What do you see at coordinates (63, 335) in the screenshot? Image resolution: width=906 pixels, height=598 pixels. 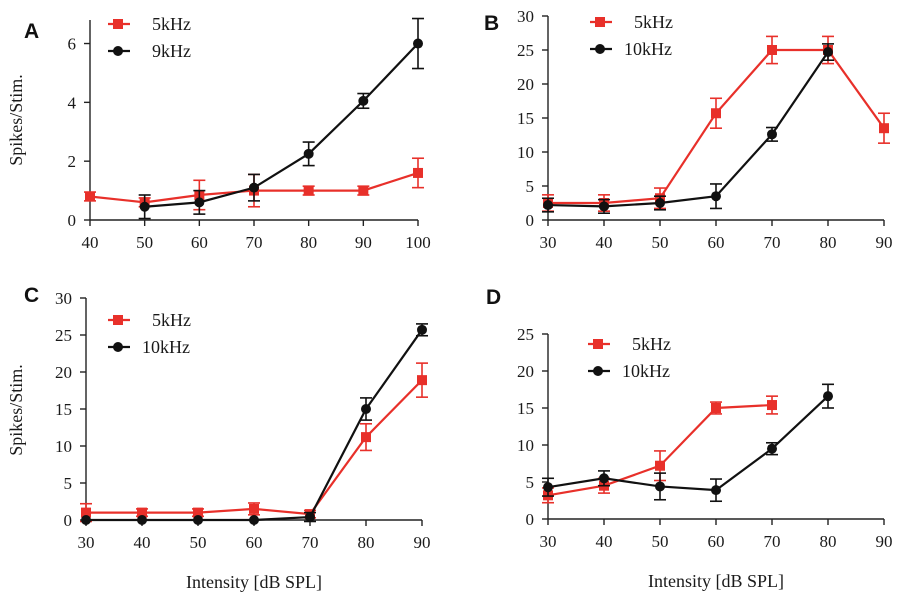 I see `panel-c-y-tick-label: 25` at bounding box center [63, 335].